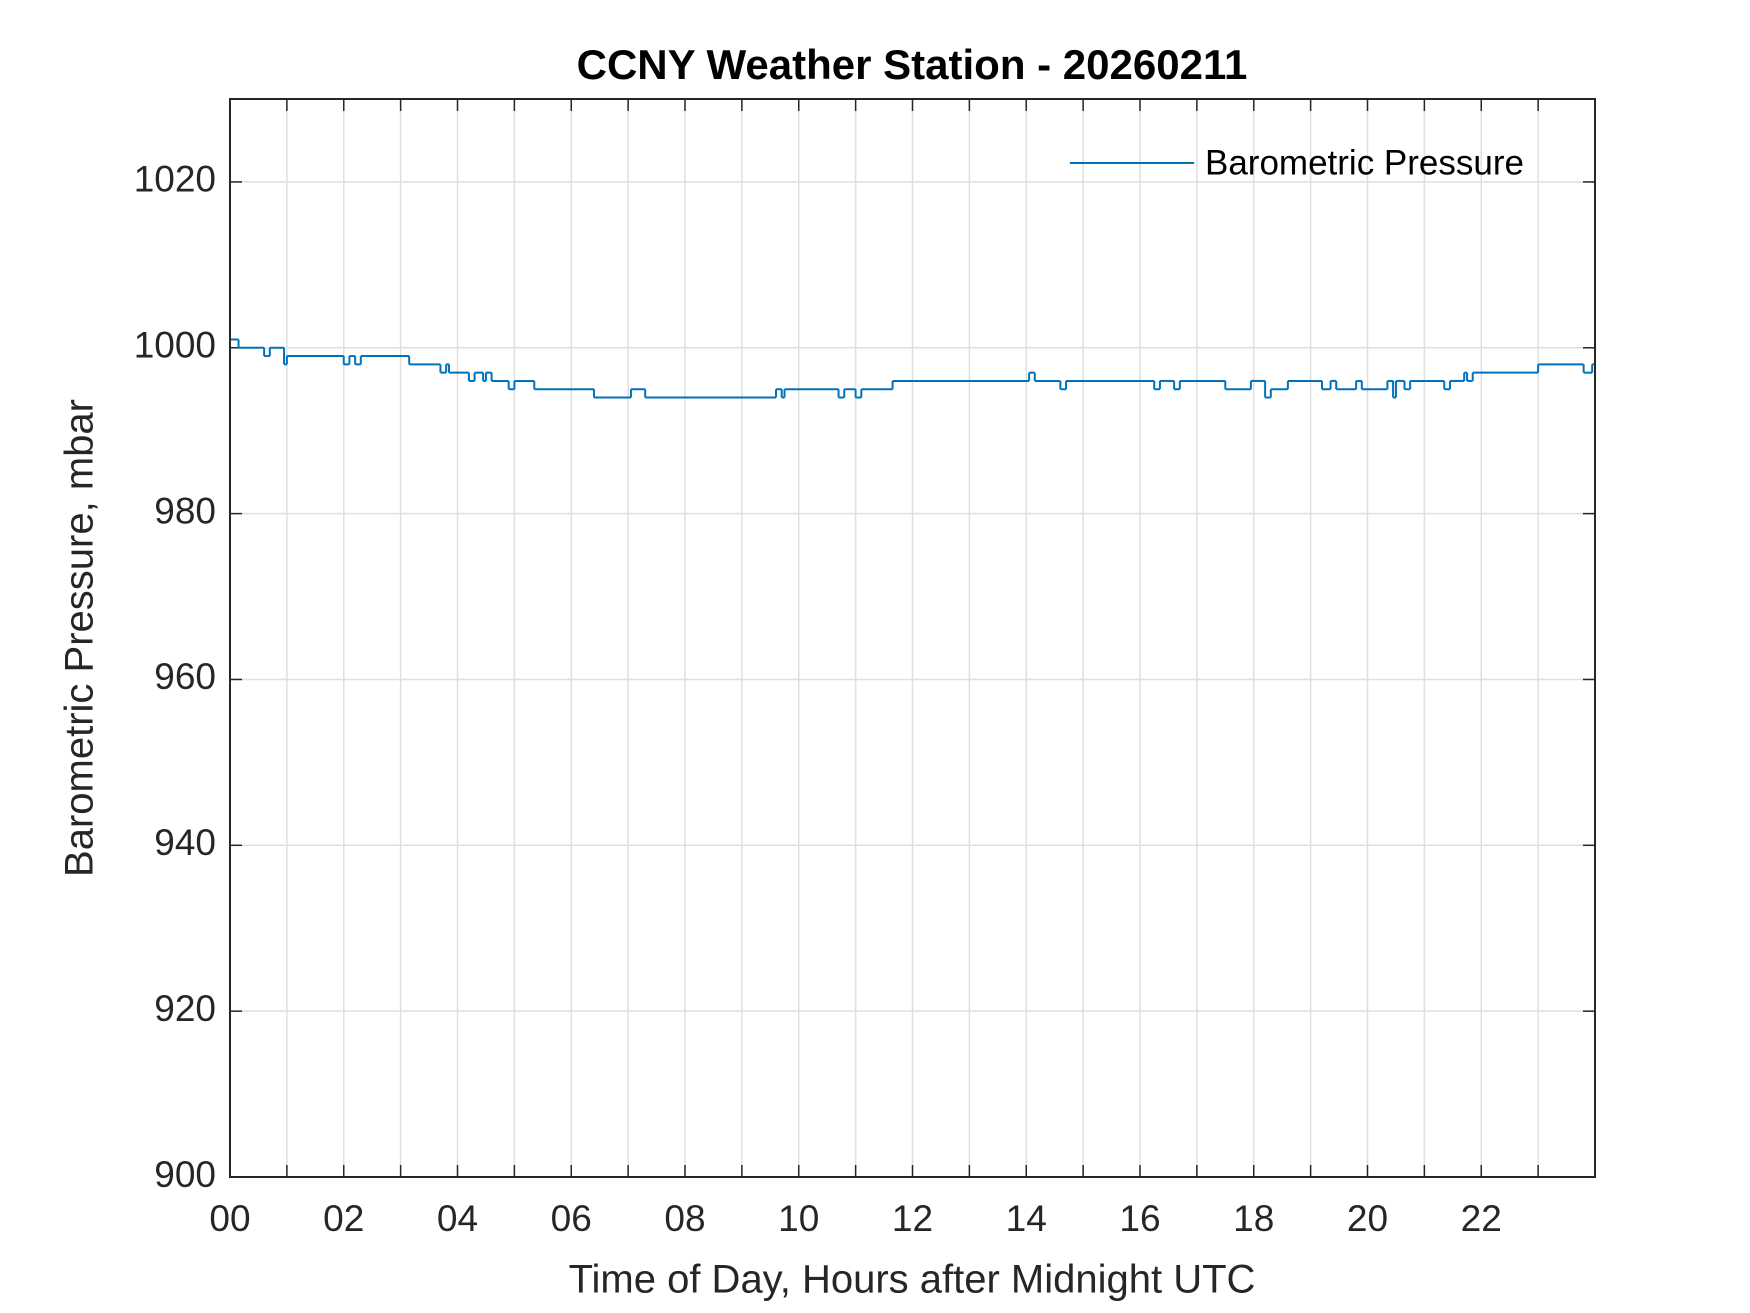  What do you see at coordinates (1026, 1218) in the screenshot?
I see `x-tick-label: 14` at bounding box center [1026, 1218].